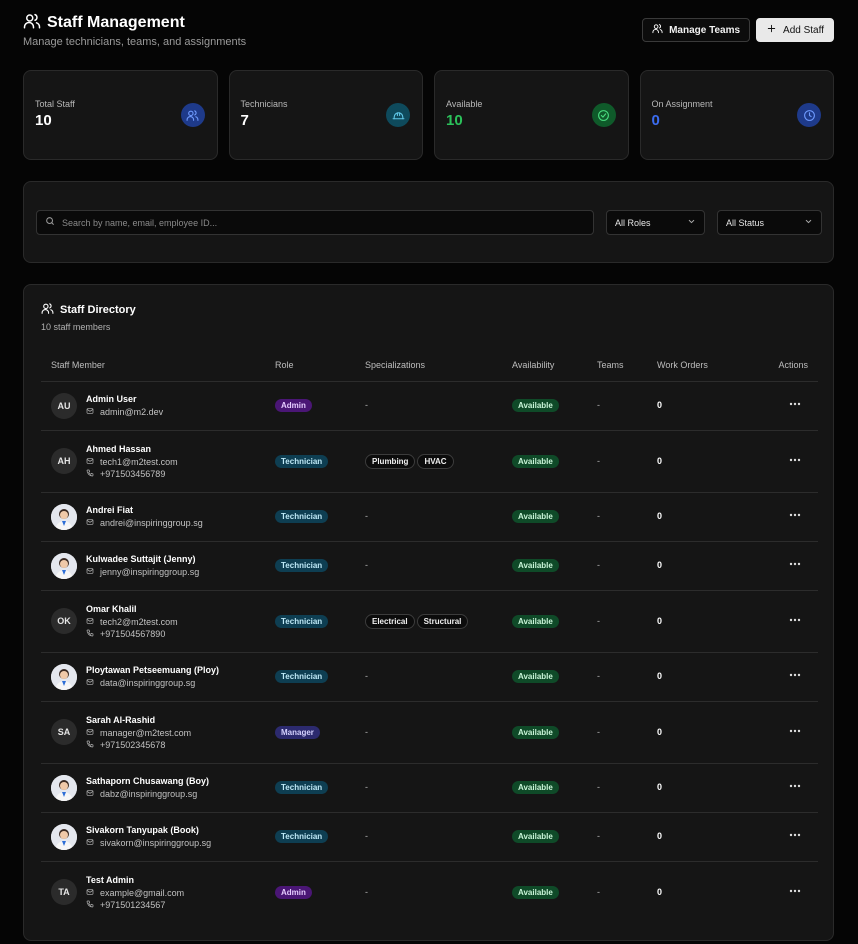 The height and width of the screenshot is (944, 858). I want to click on manage-teams-label: Manage Teams, so click(705, 30).